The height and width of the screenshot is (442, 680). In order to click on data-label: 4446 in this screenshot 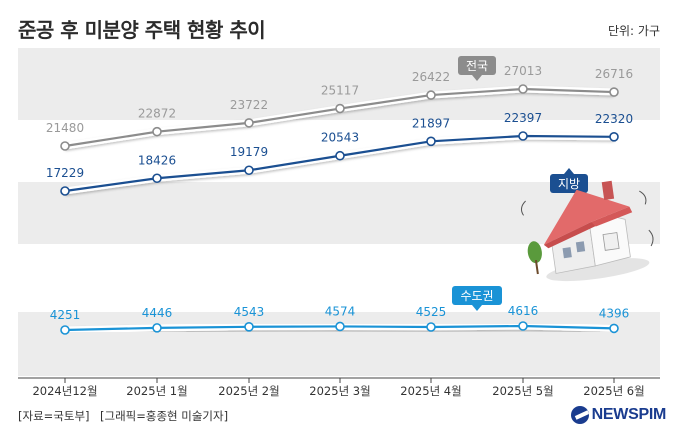, I will do `click(157, 313)`.